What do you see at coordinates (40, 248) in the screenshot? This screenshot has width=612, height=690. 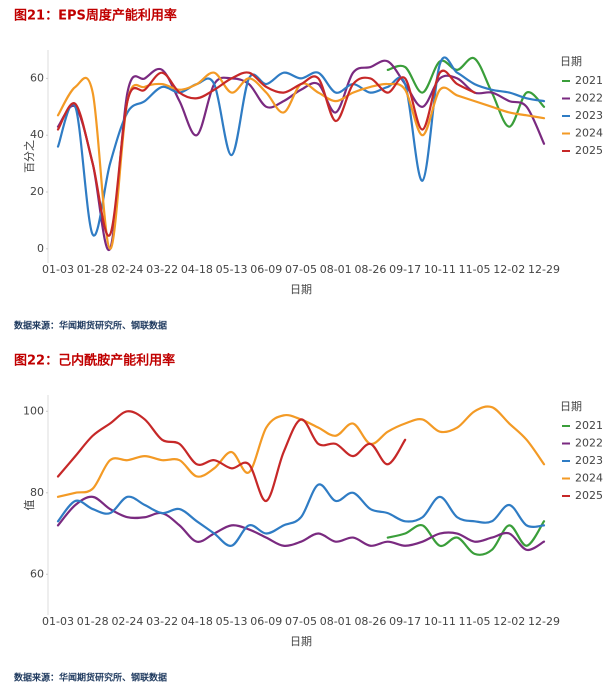 I see `y-tick-label: 0` at bounding box center [40, 248].